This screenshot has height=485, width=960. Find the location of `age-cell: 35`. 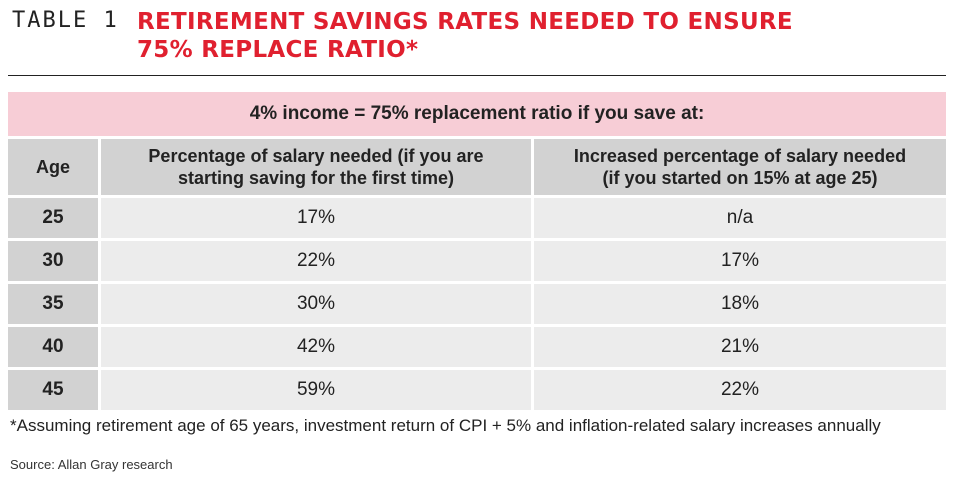

age-cell: 35 is located at coordinates (53, 304).